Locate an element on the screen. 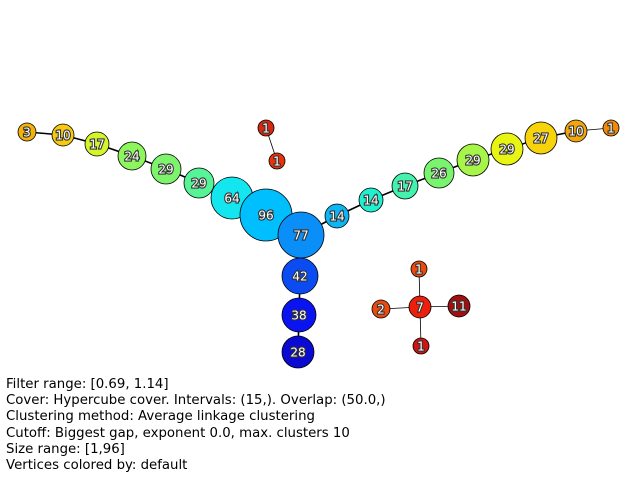 The image size is (640, 480). graph-node: 7 is located at coordinates (420, 307).